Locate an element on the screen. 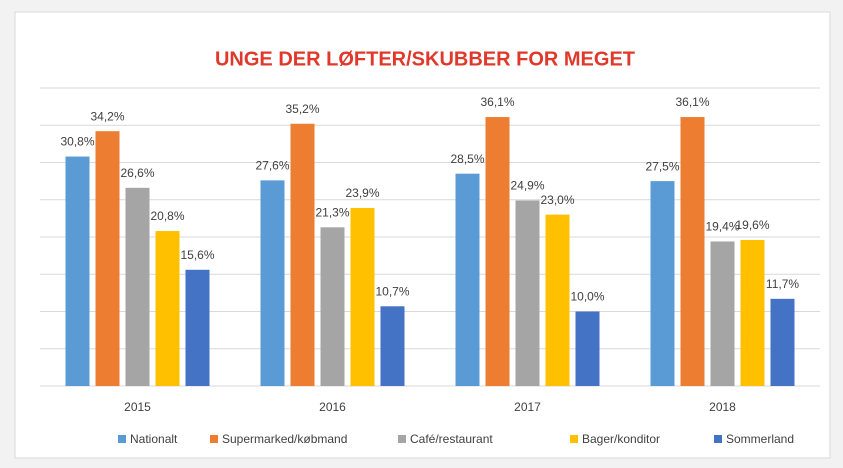  legend-label: Nationalt is located at coordinates (154, 439).